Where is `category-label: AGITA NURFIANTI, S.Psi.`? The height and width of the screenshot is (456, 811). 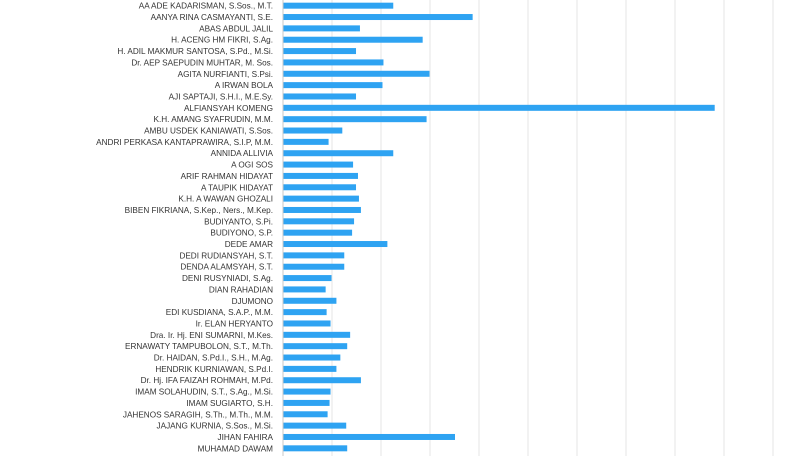 category-label: AGITA NURFIANTI, S.Psi. is located at coordinates (225, 74).